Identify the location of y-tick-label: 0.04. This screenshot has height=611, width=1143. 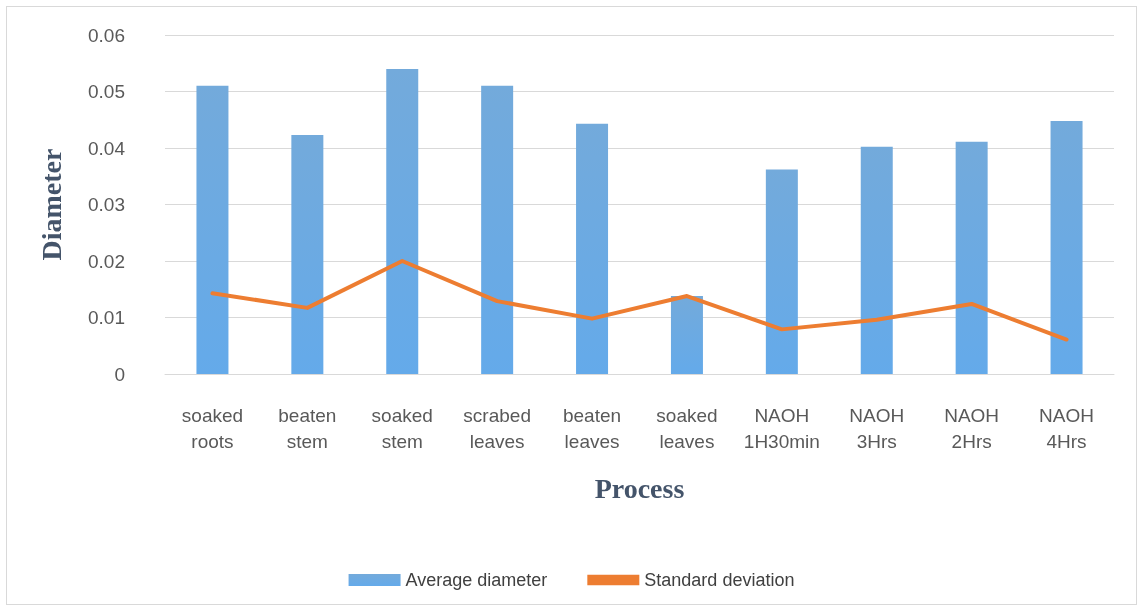
(107, 148).